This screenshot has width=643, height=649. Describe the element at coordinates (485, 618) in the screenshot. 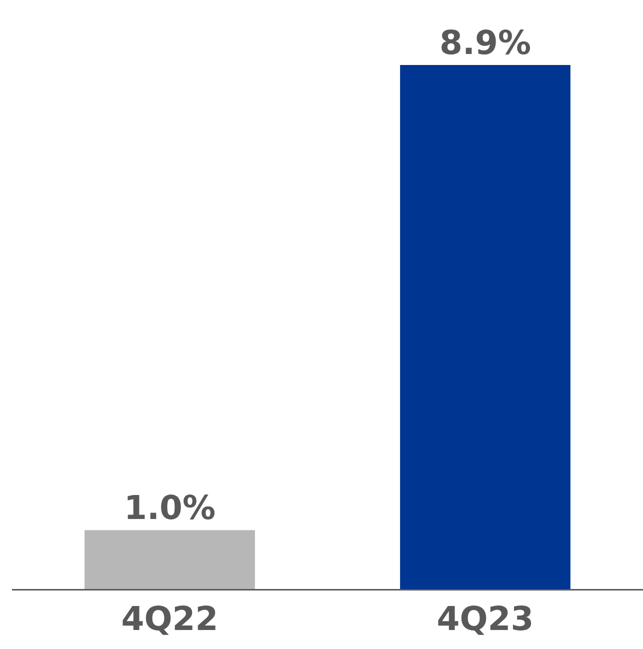

I see `x-tick-label: 4Q23` at that location.